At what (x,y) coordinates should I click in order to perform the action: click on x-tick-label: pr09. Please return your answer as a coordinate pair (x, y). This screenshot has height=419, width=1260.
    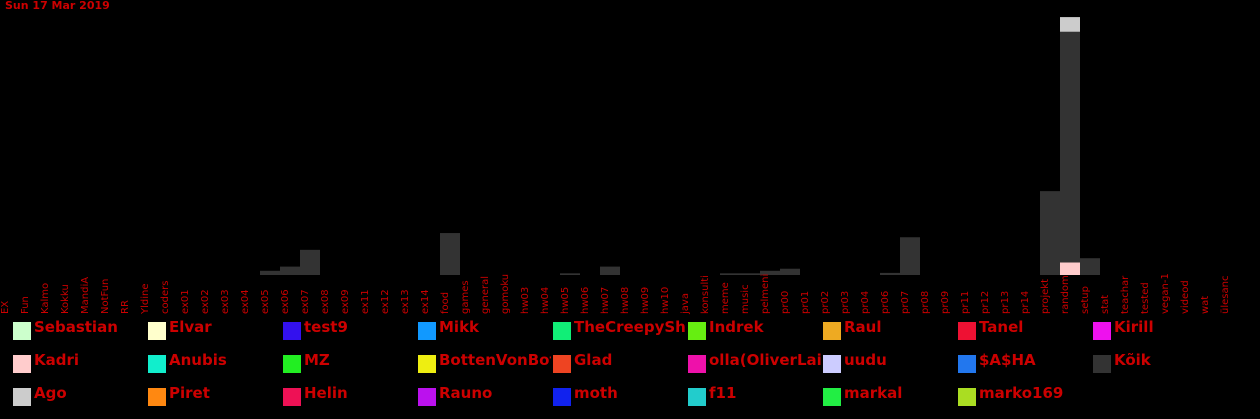
    Looking at the image, I should click on (945, 302).